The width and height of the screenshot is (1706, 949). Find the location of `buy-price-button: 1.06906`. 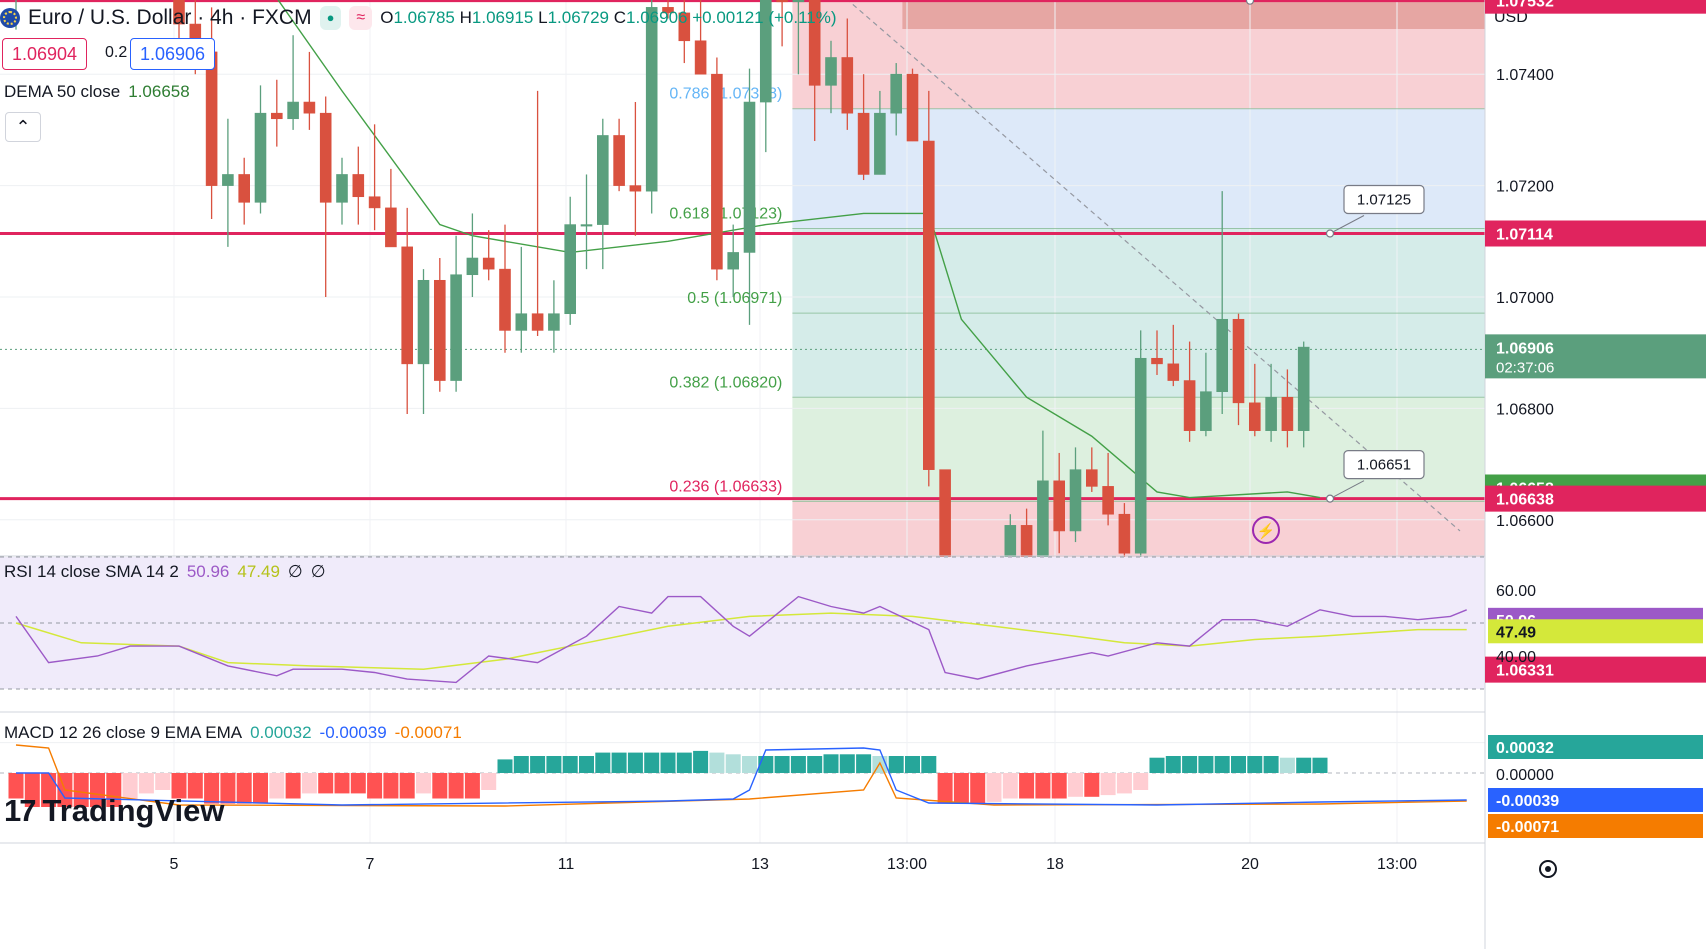

buy-price-button: 1.06906 is located at coordinates (173, 54).